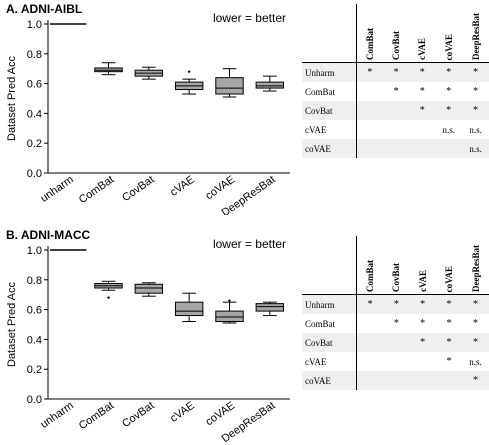 The image size is (489, 445). Describe the element at coordinates (138, 415) in the screenshot. I see `x-tick-label: CovBat` at that location.